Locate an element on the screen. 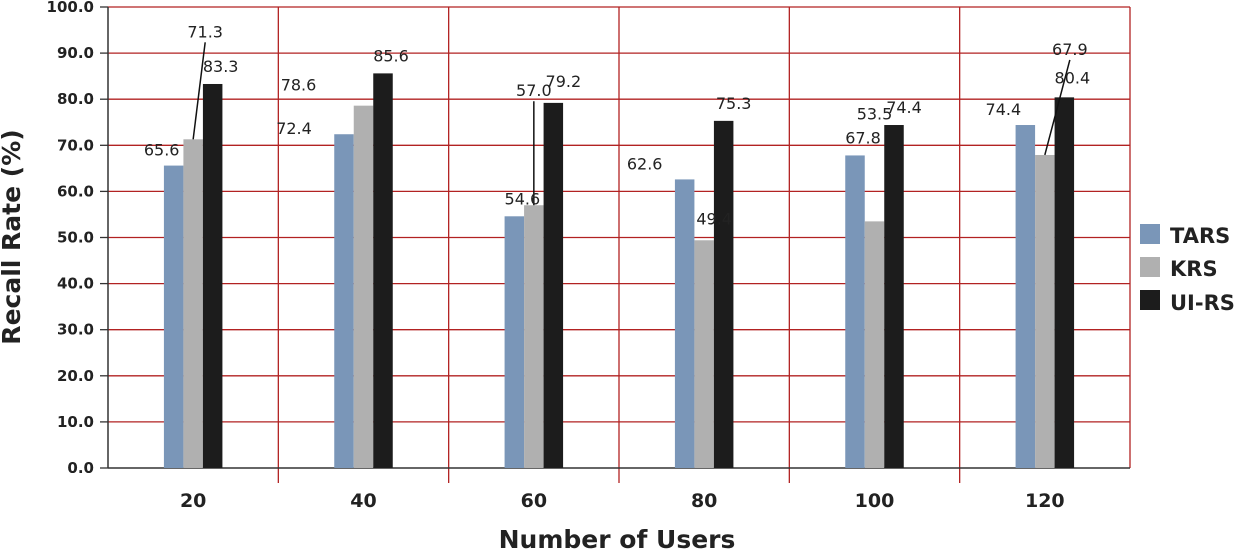 This screenshot has height=549, width=1250. data-label-tars-80: 62.6 is located at coordinates (645, 163).